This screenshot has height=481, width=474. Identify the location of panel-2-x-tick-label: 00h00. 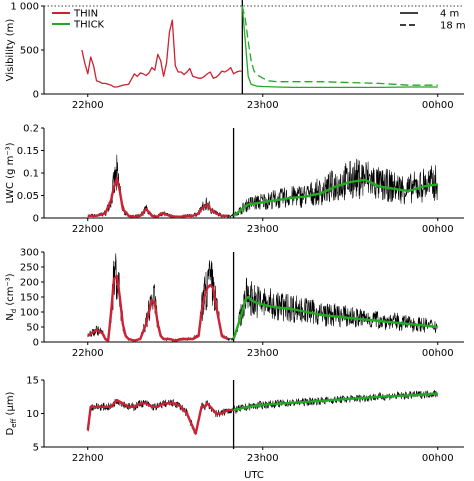
(438, 229).